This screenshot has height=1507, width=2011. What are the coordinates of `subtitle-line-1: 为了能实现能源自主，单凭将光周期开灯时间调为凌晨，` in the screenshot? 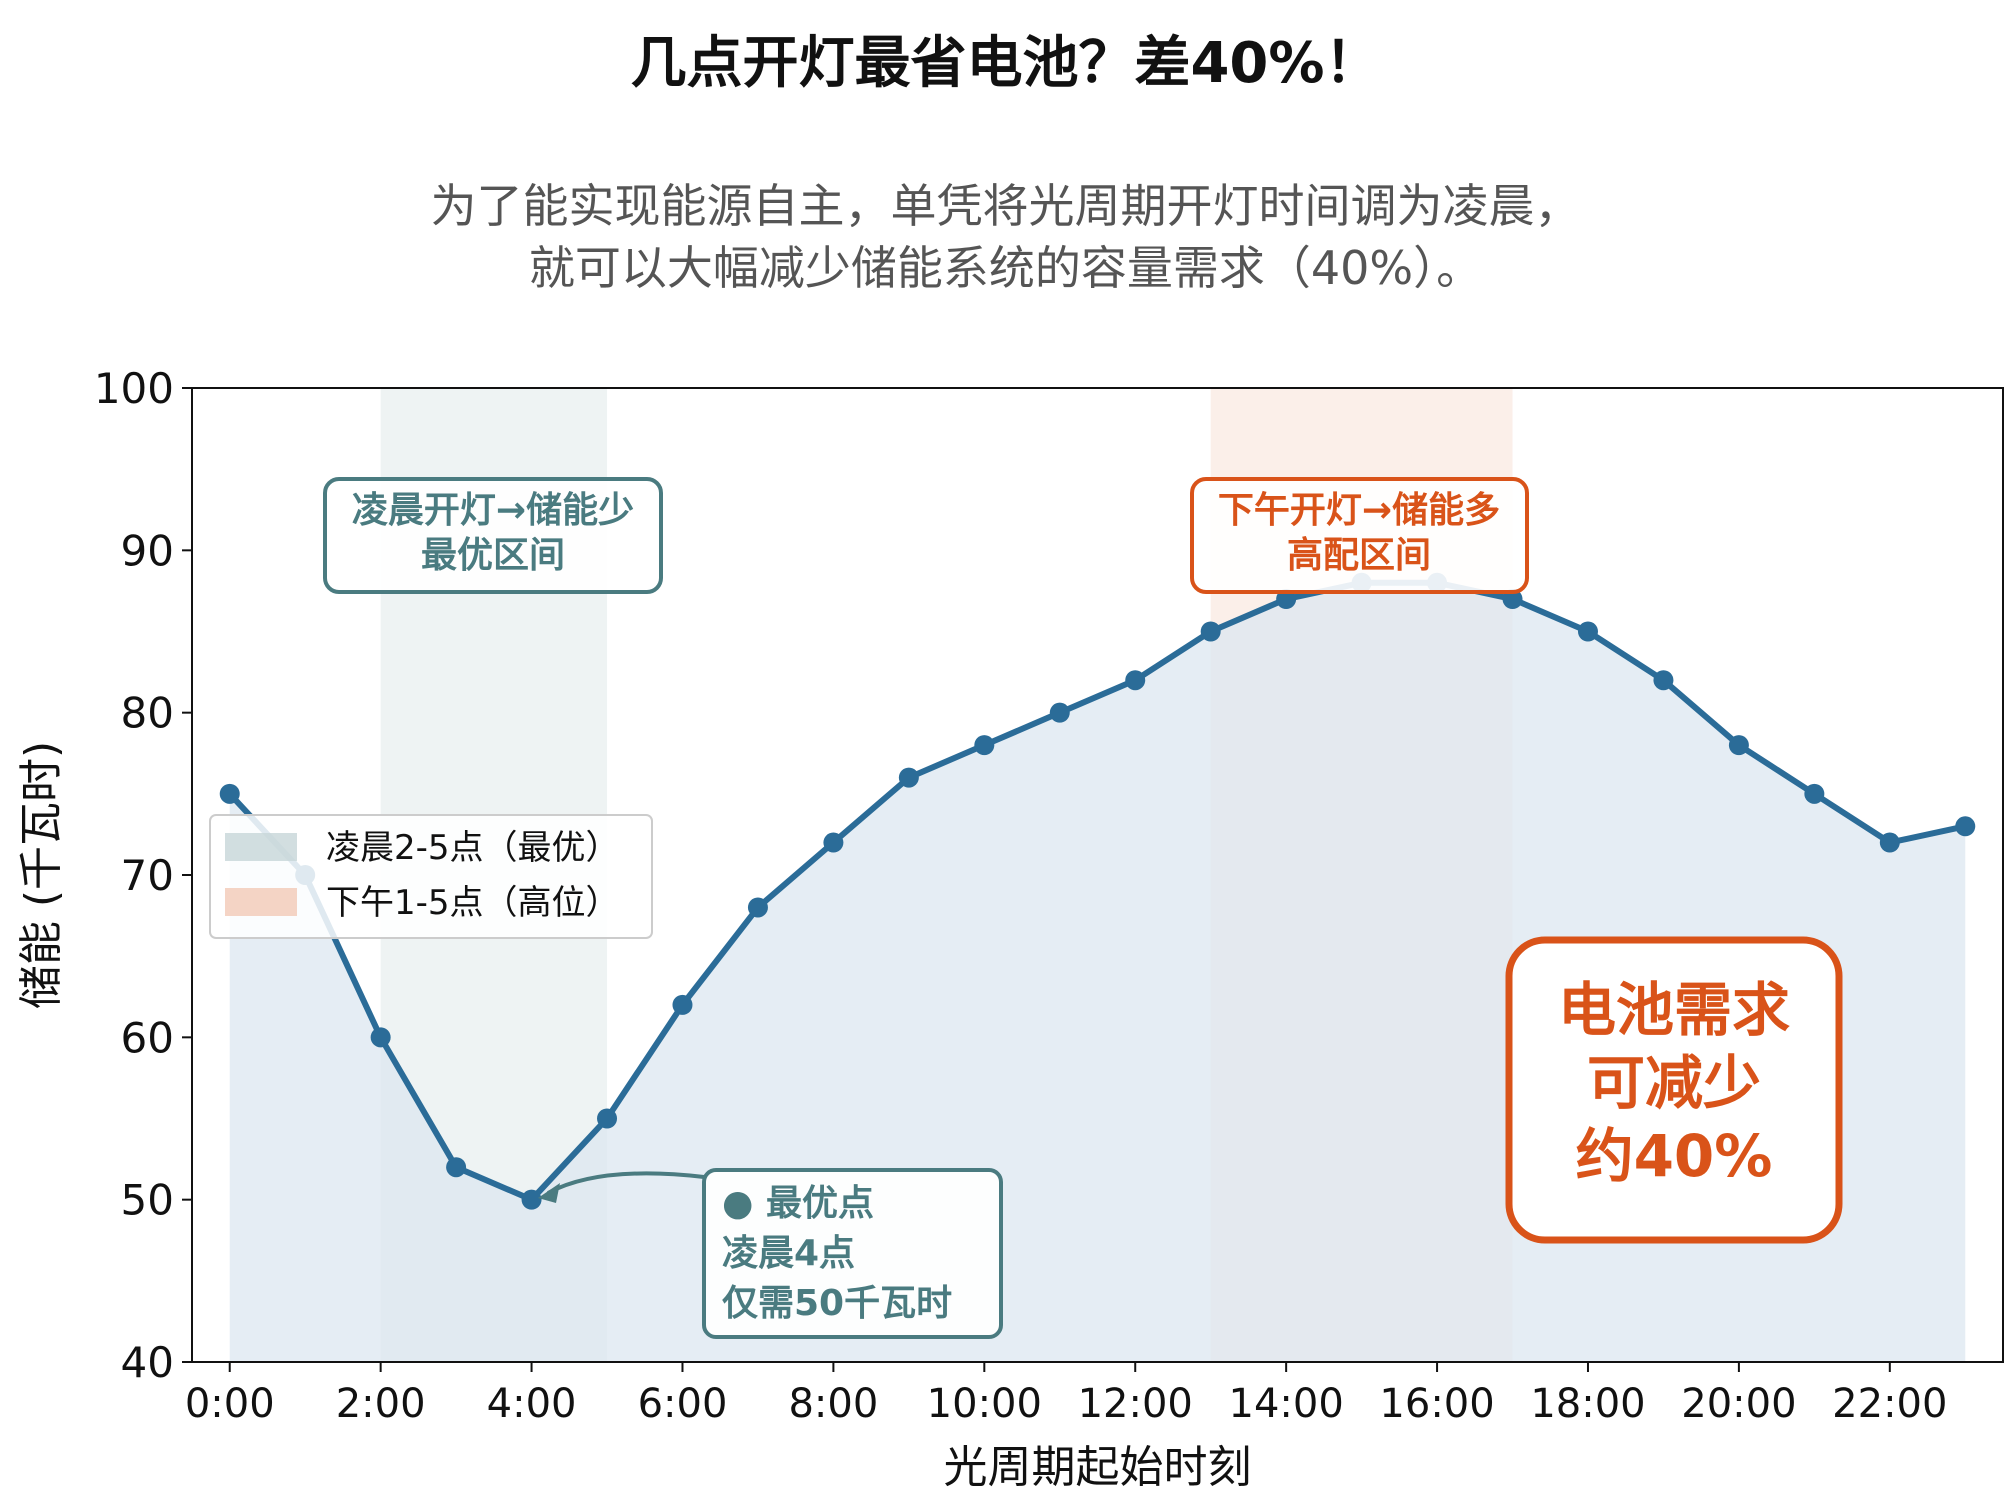 It's located at (1005, 206).